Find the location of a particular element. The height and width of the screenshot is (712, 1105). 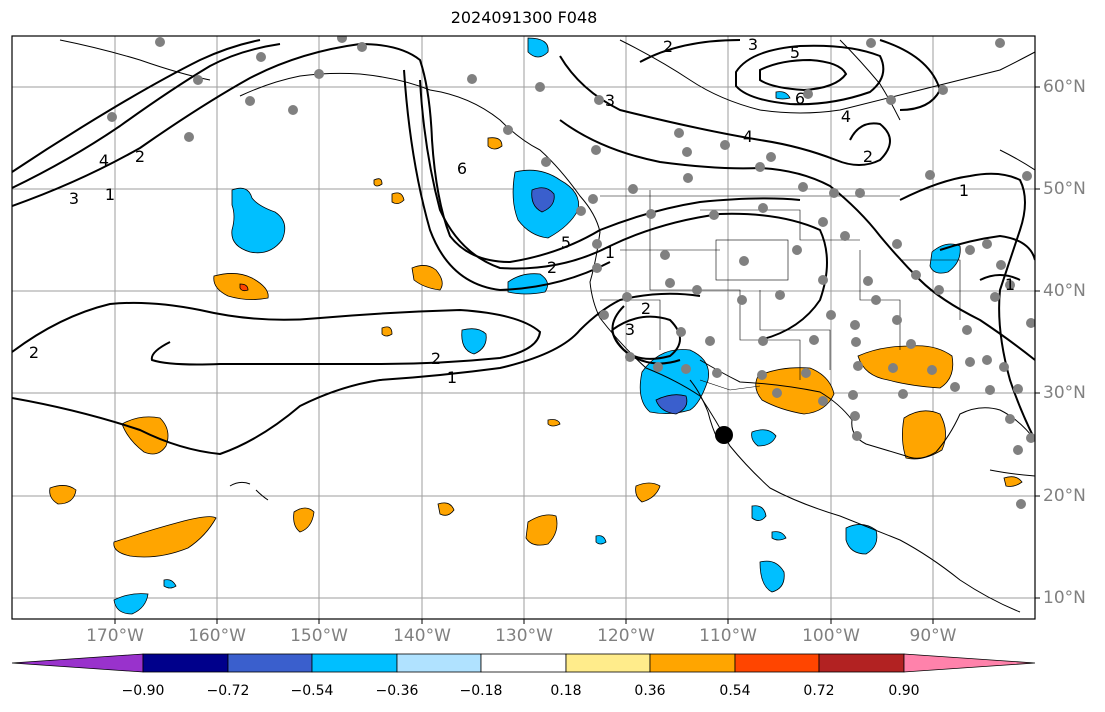

lon-label: 120°W is located at coordinates (626, 636).